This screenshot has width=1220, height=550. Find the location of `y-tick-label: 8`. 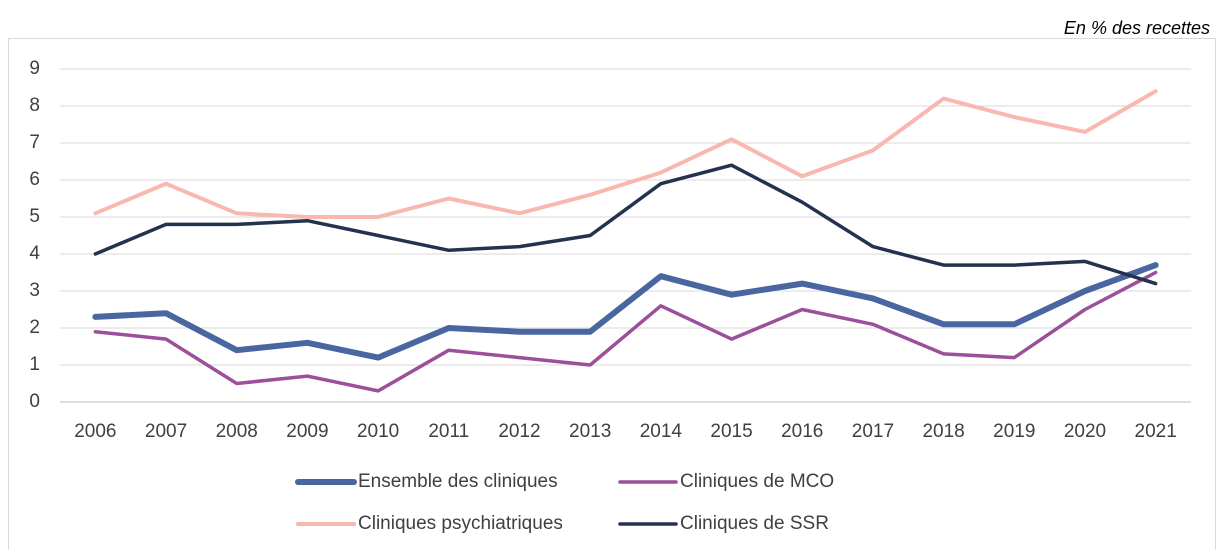

y-tick-label: 8 is located at coordinates (34, 105).